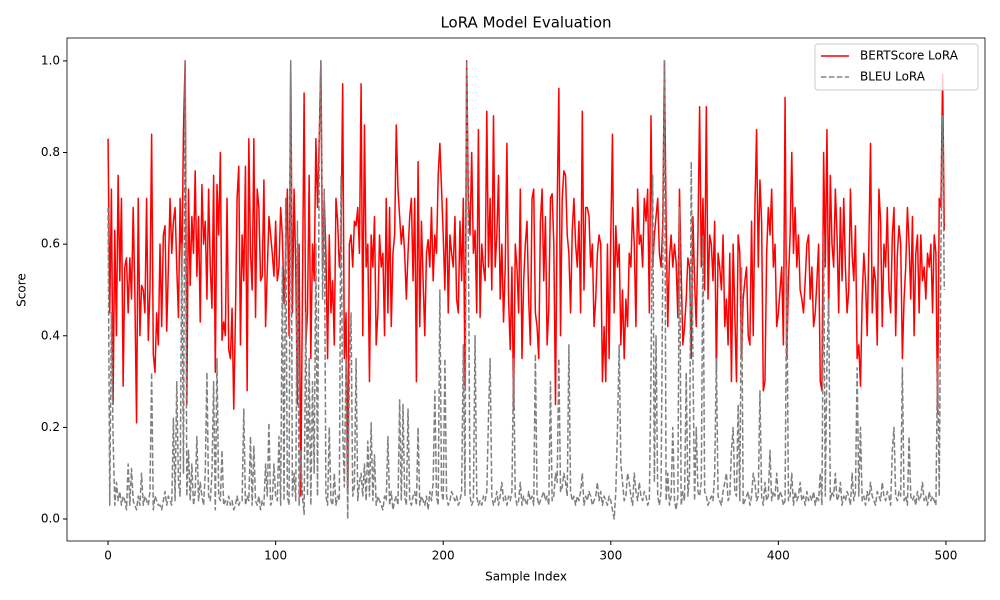 This screenshot has height=600, width=1000. What do you see at coordinates (50, 519) in the screenshot?
I see `y-tick-label: 0.0` at bounding box center [50, 519].